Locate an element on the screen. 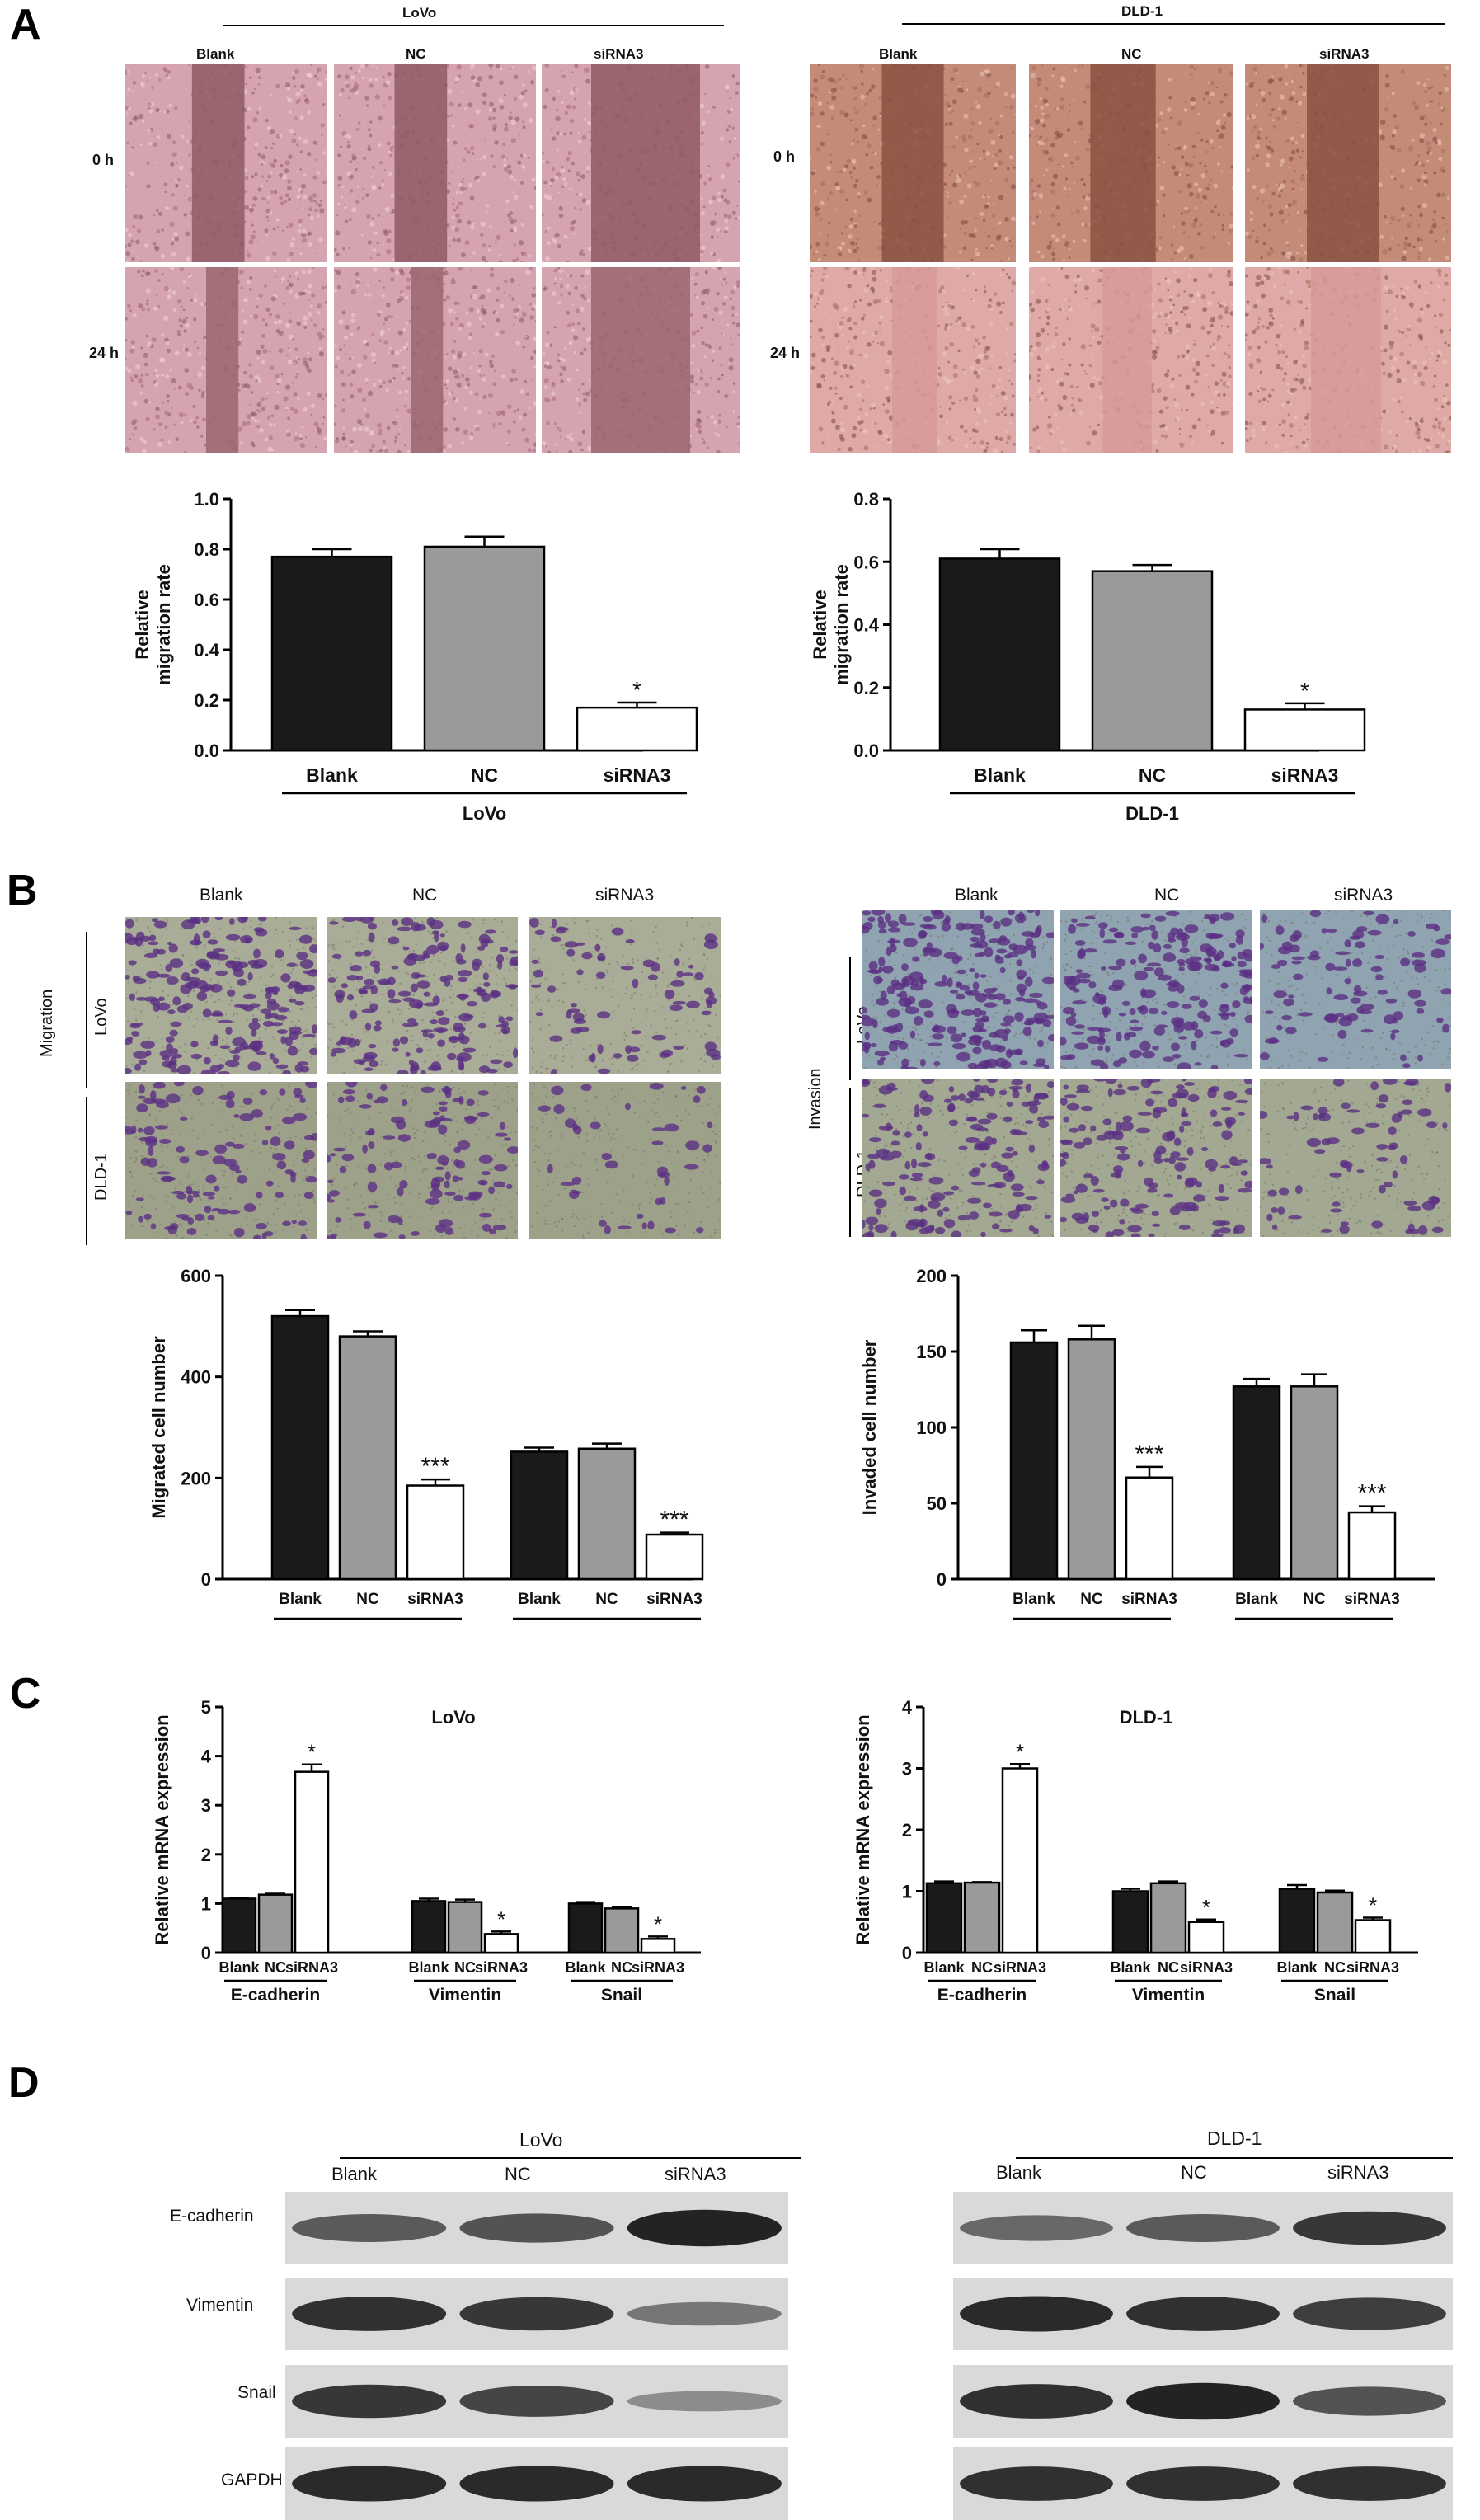 Image resolution: width=1480 pixels, height=2520 pixels. y-tick-label: 200 is located at coordinates (196, 1478).